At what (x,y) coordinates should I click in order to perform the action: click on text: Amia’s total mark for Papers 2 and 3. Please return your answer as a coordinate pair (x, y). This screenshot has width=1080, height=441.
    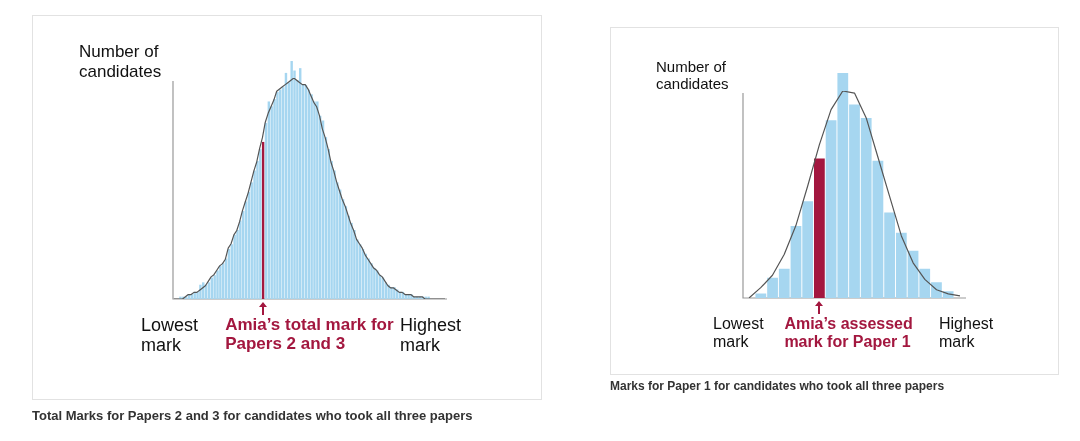
    Looking at the image, I should click on (310, 334).